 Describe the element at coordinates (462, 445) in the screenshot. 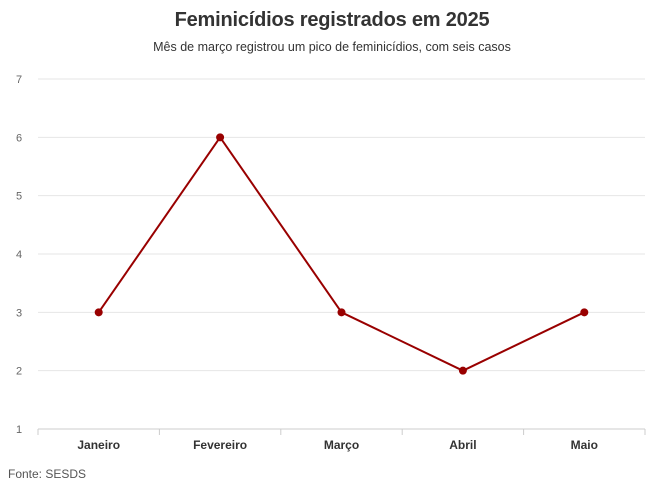

I see `x-tick-label: Abril` at that location.